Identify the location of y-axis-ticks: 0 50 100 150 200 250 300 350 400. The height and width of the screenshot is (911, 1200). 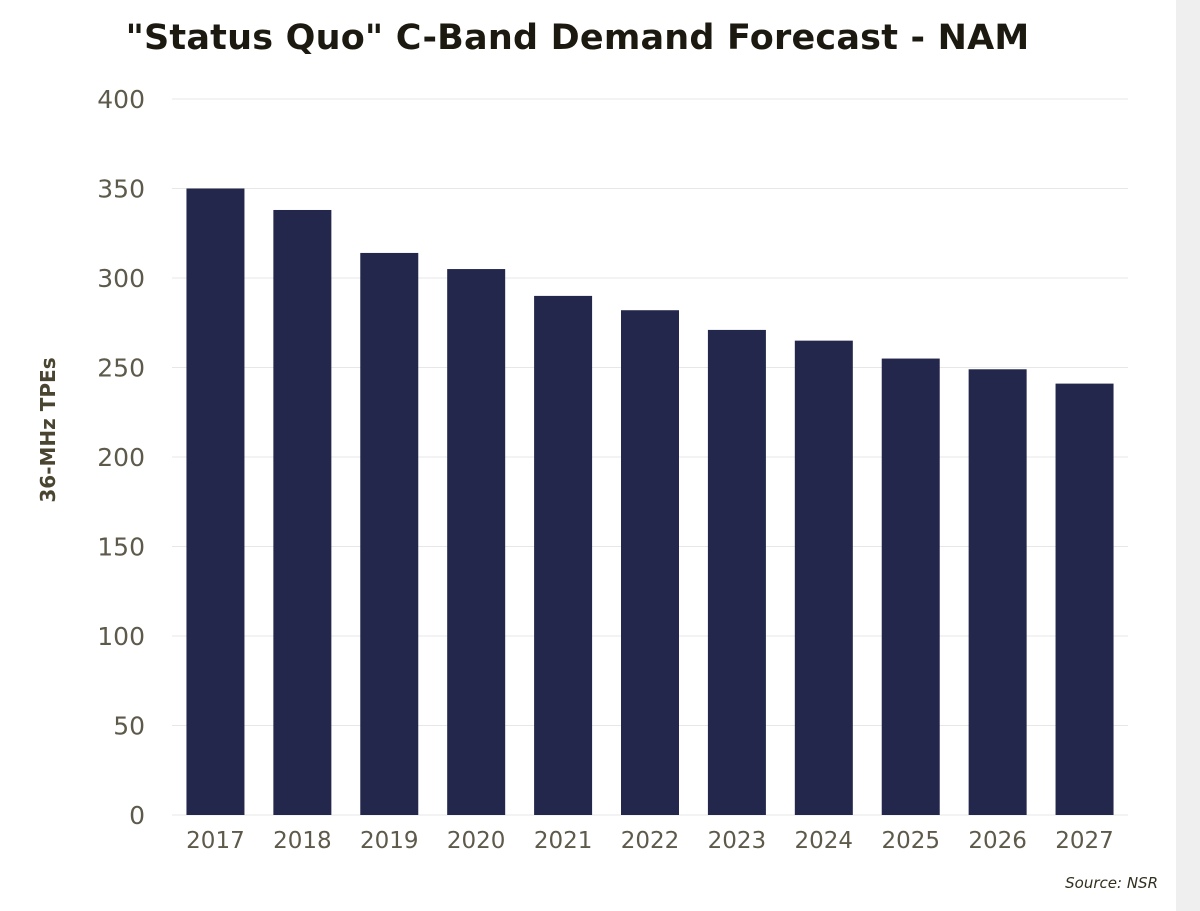
(121, 457).